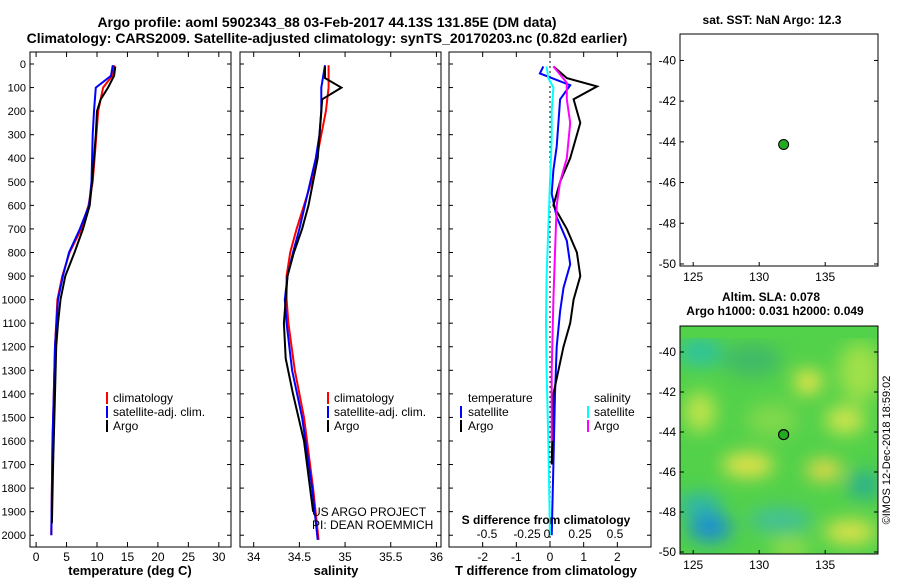  Describe the element at coordinates (17, 206) in the screenshot. I see `depth-tick-label: 600` at that location.